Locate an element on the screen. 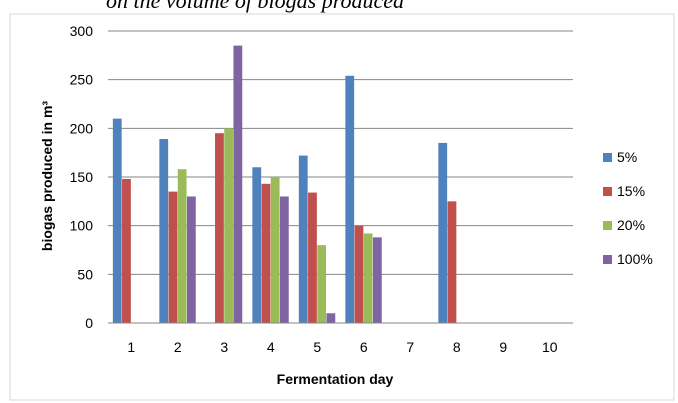  x-tick-label: 4 is located at coordinates (271, 347).